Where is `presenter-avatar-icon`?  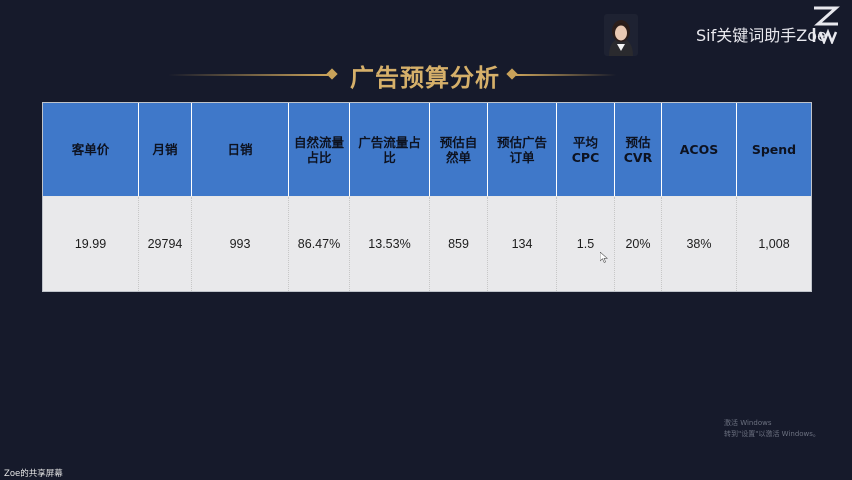
presenter-avatar-icon is located at coordinates (621, 35).